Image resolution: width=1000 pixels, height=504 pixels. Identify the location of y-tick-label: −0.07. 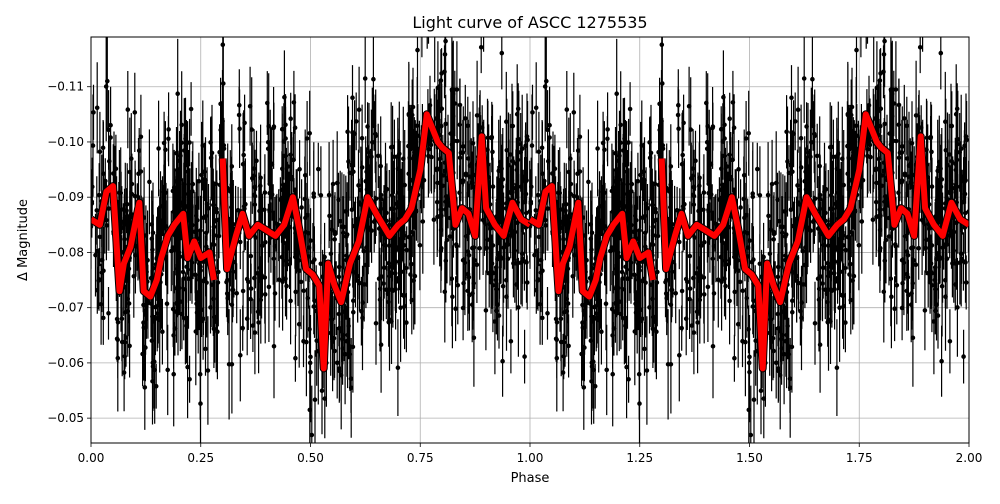
(65, 308).